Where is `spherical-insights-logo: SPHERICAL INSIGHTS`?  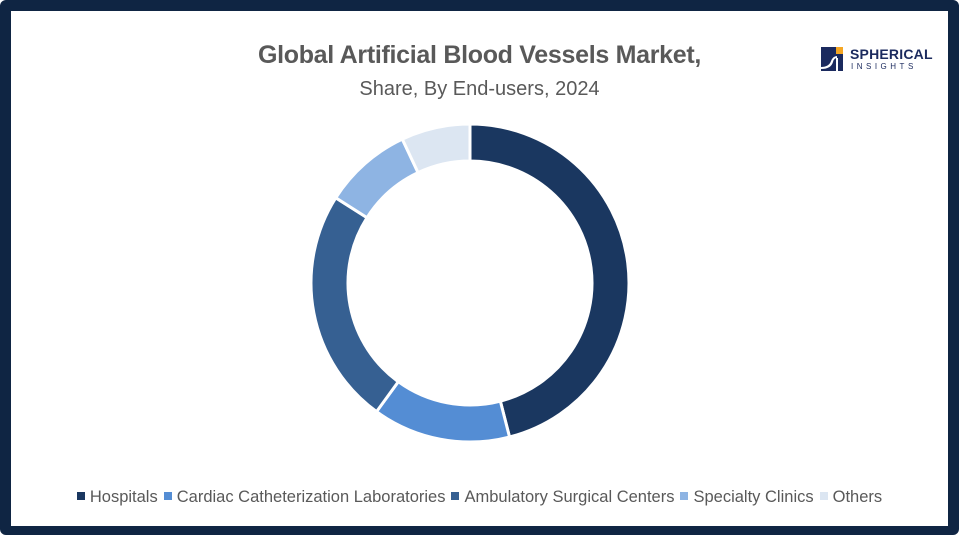
spherical-insights-logo: SPHERICAL INSIGHTS is located at coordinates (877, 60).